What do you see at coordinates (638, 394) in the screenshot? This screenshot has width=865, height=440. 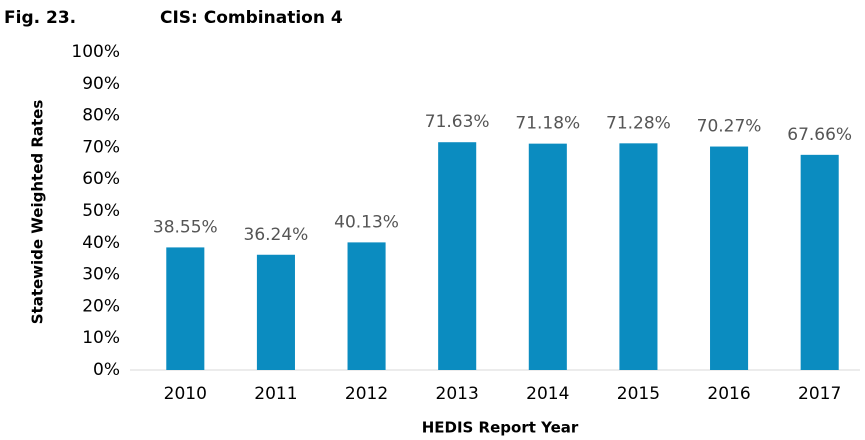 I see `x-tick-label: 2015` at bounding box center [638, 394].